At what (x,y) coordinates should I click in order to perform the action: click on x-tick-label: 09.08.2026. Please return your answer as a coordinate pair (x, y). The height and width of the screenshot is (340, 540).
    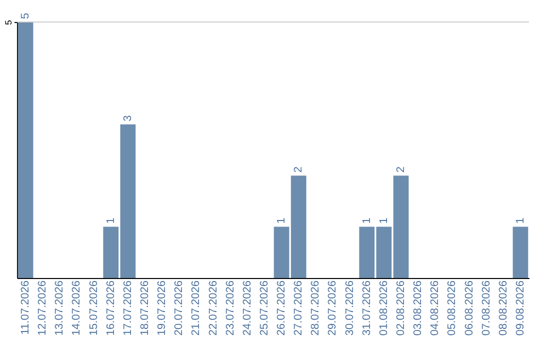
    Looking at the image, I should click on (520, 308).